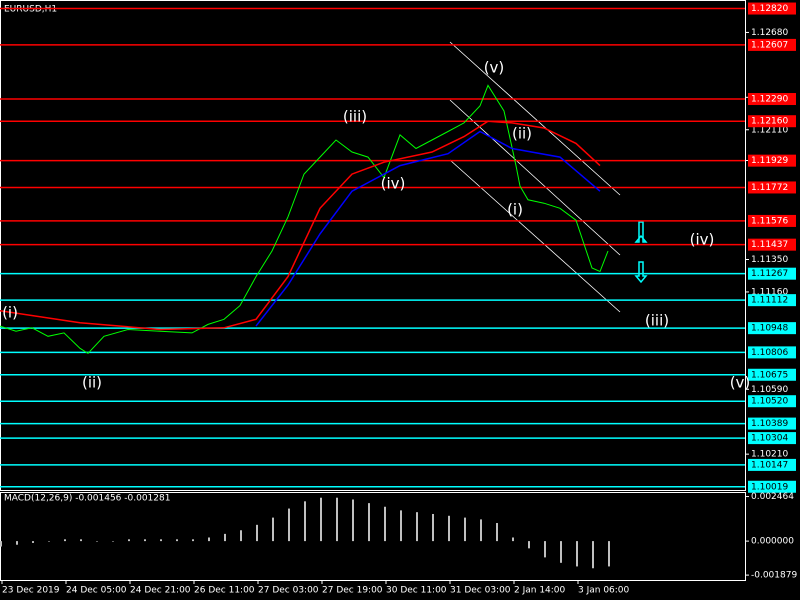 This screenshot has height=600, width=800. I want to click on y-tick-label: 1.10210, so click(769, 455).